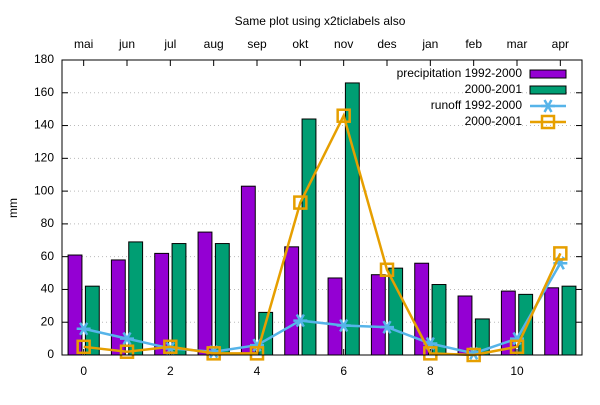 This screenshot has width=600, height=405. I want to click on chart-title: Same plot using x2ticlabels also, so click(320, 21).